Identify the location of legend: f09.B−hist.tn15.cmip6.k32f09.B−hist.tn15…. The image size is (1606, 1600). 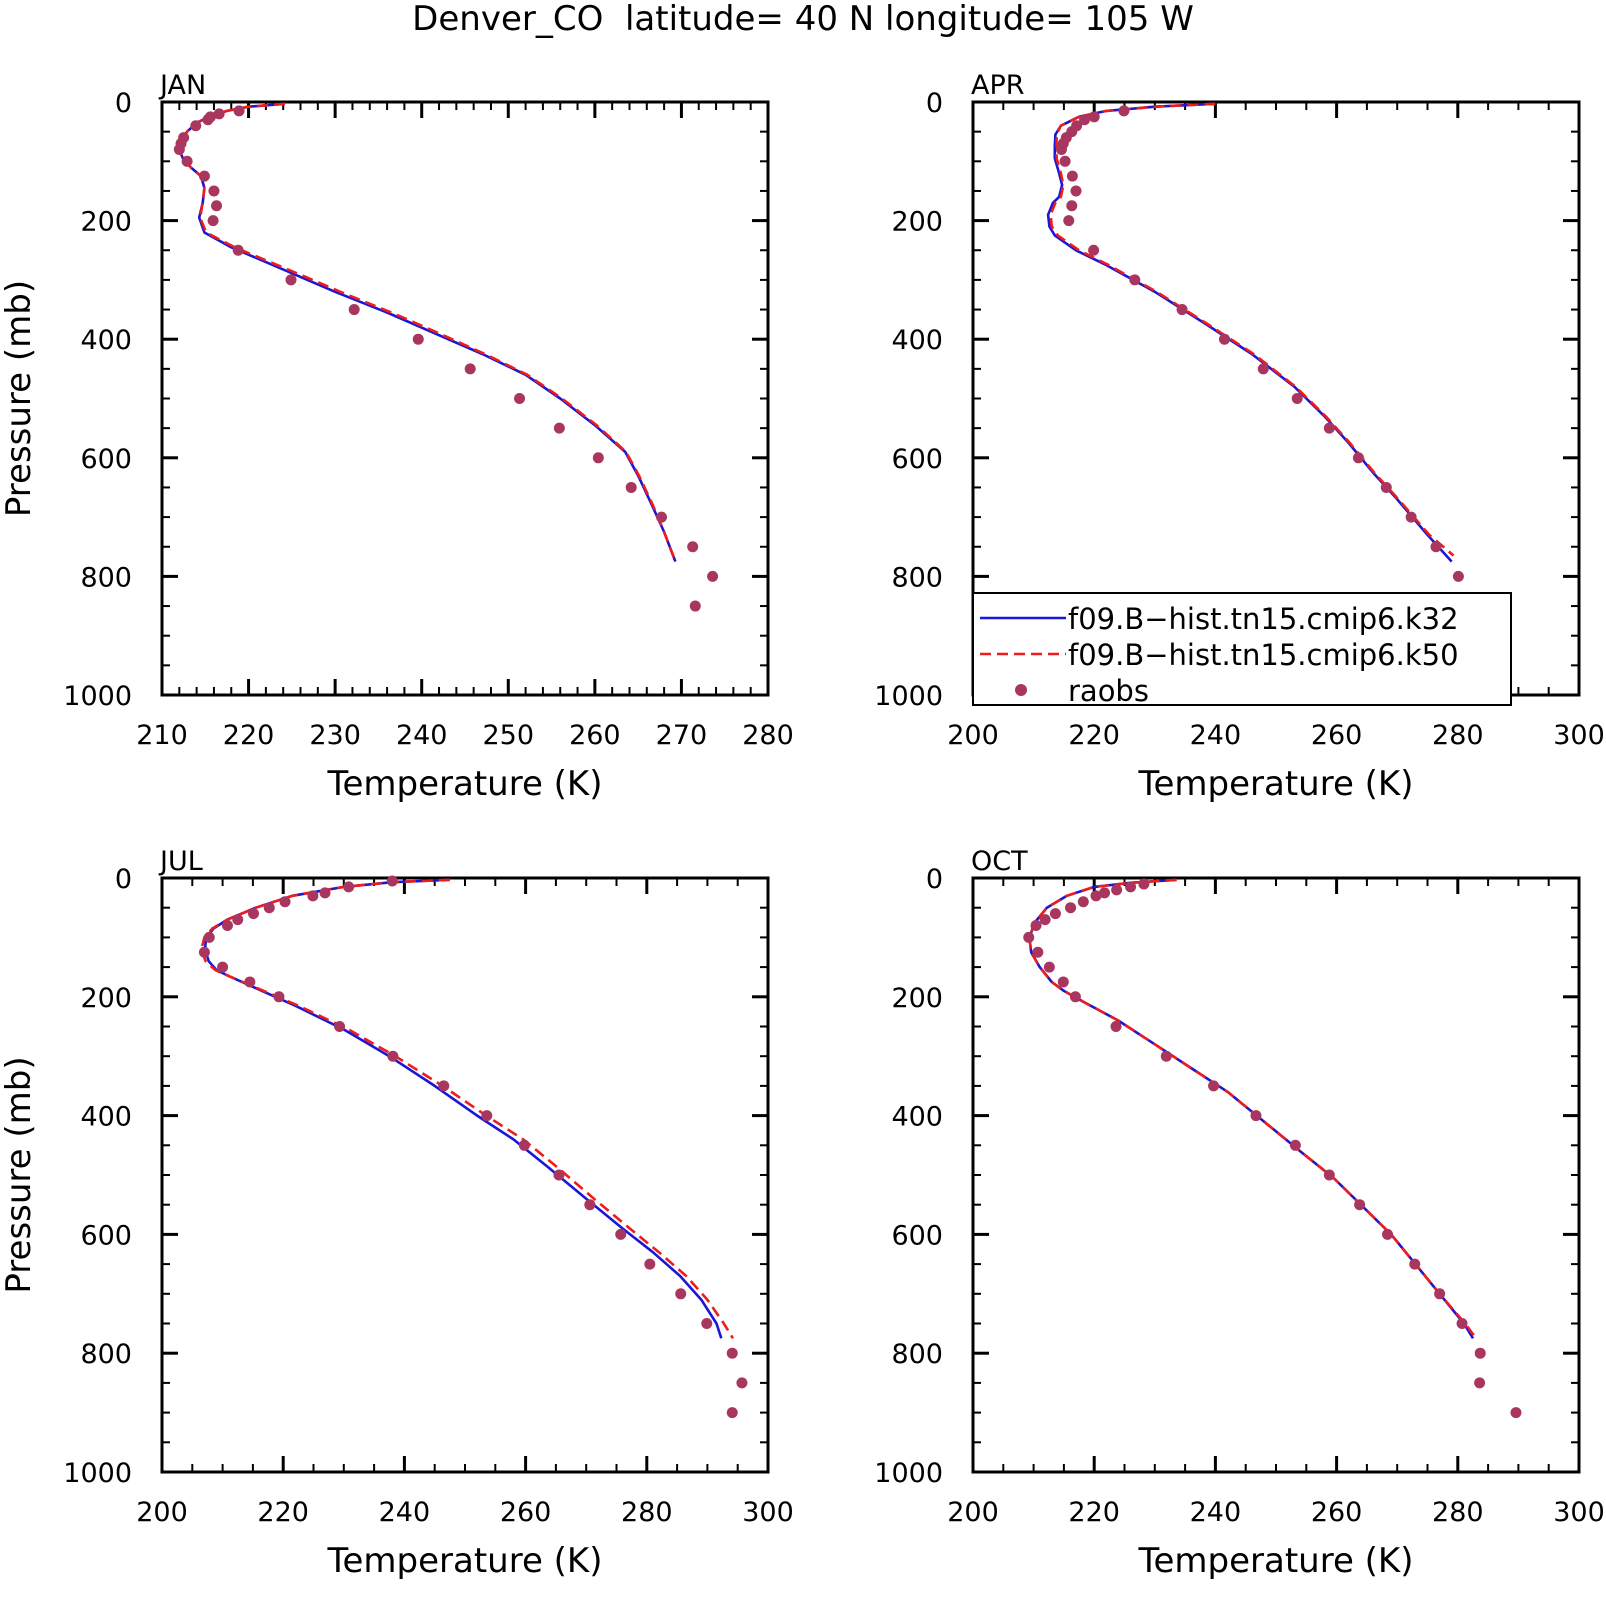
(1242, 650).